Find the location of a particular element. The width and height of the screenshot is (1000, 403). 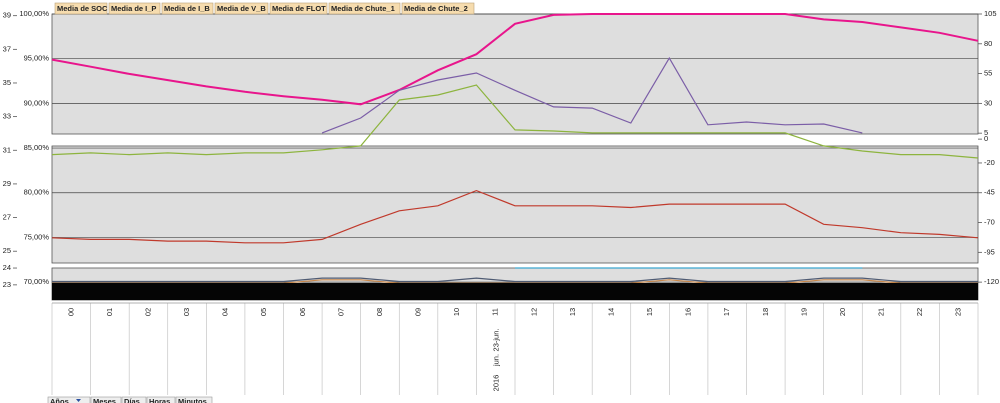

field-button-label: Media de SOC is located at coordinates (82, 8).